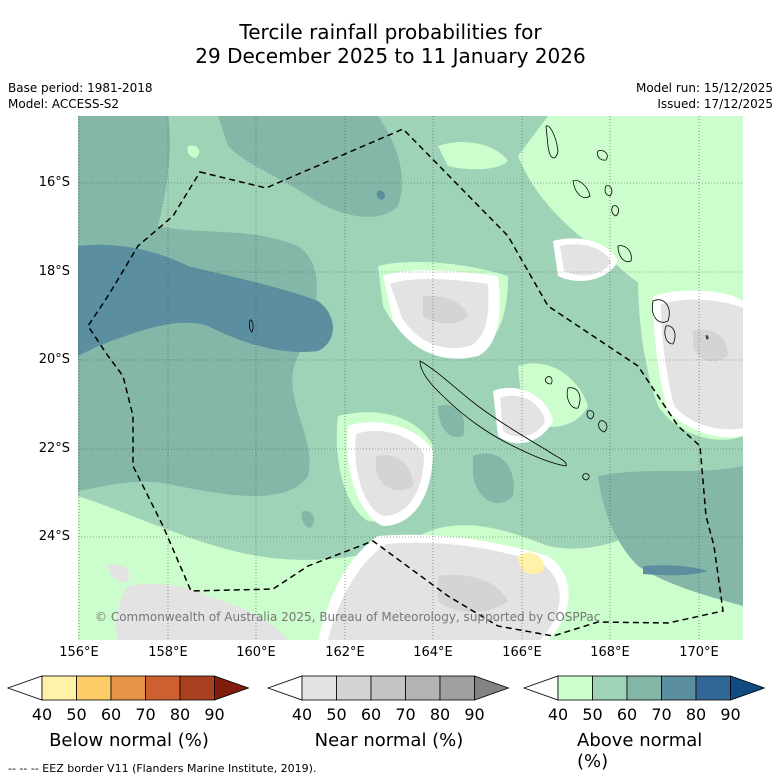 This screenshot has width=781, height=781. I want to click on colorbars, so click(386, 688).